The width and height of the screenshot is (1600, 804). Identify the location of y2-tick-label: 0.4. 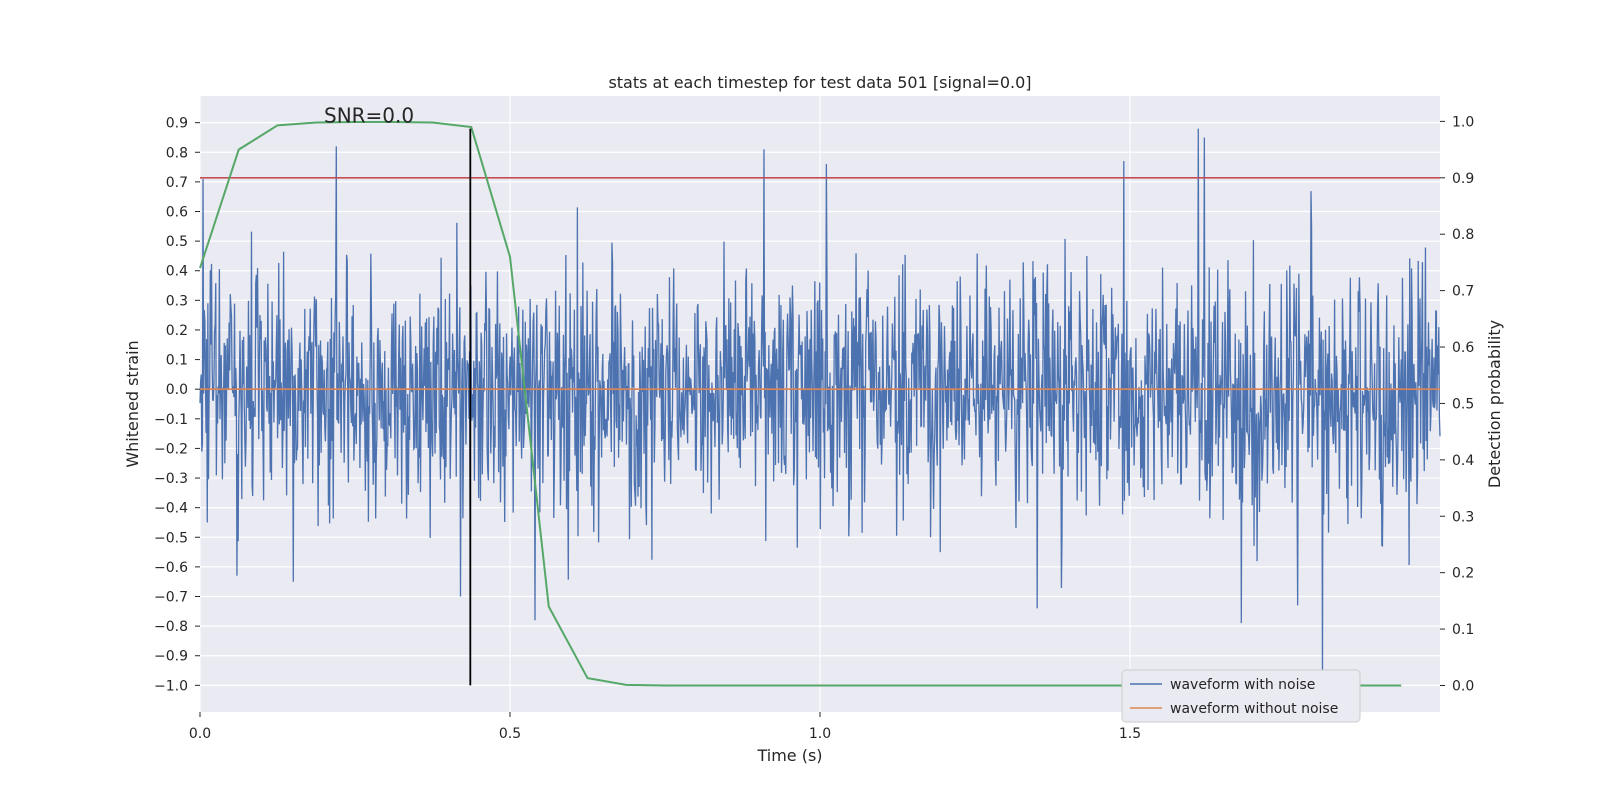
(1463, 461).